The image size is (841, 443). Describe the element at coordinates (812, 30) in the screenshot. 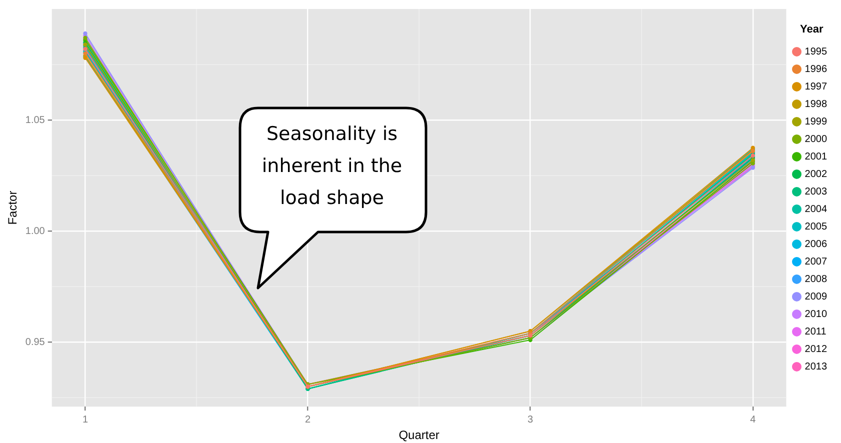

I see `legend-title: Year` at that location.